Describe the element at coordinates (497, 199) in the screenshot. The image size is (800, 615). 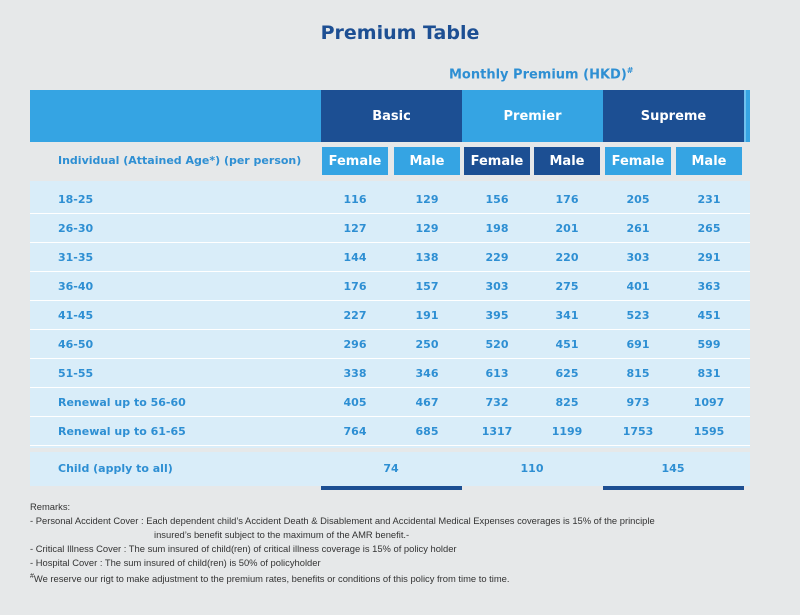
I see `premium-cell: 156` at that location.